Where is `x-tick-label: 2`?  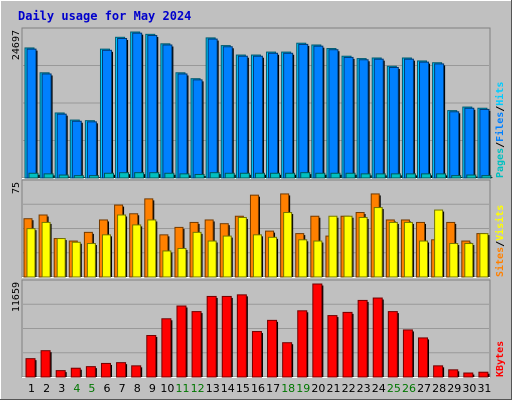
x-tick-label: 2 is located at coordinates (46, 388).